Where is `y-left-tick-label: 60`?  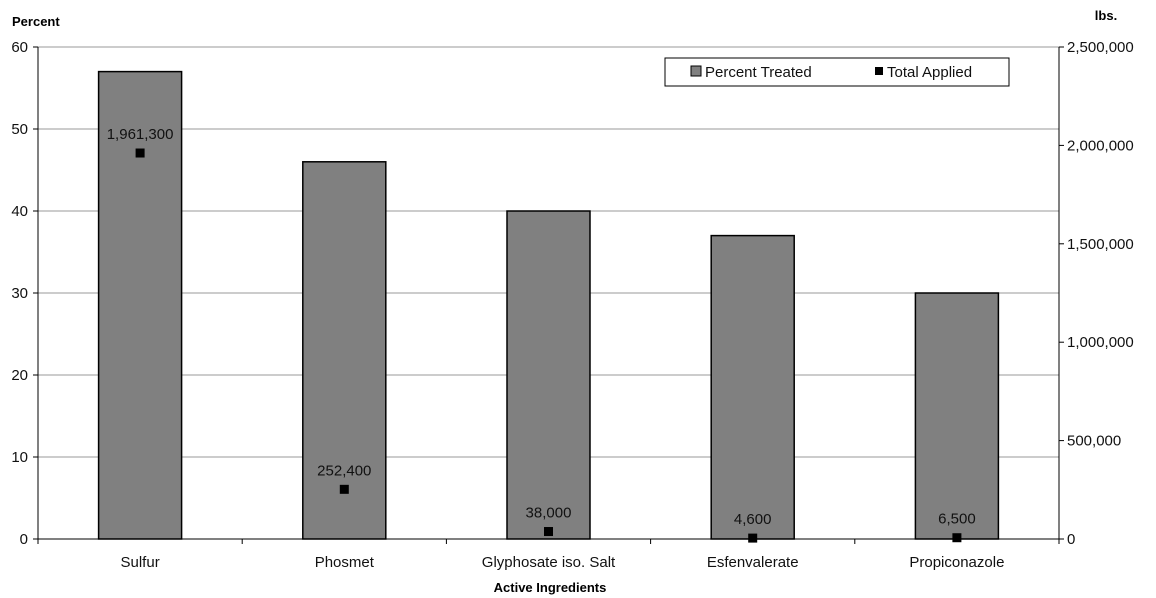
y-left-tick-label: 60 is located at coordinates (19, 47).